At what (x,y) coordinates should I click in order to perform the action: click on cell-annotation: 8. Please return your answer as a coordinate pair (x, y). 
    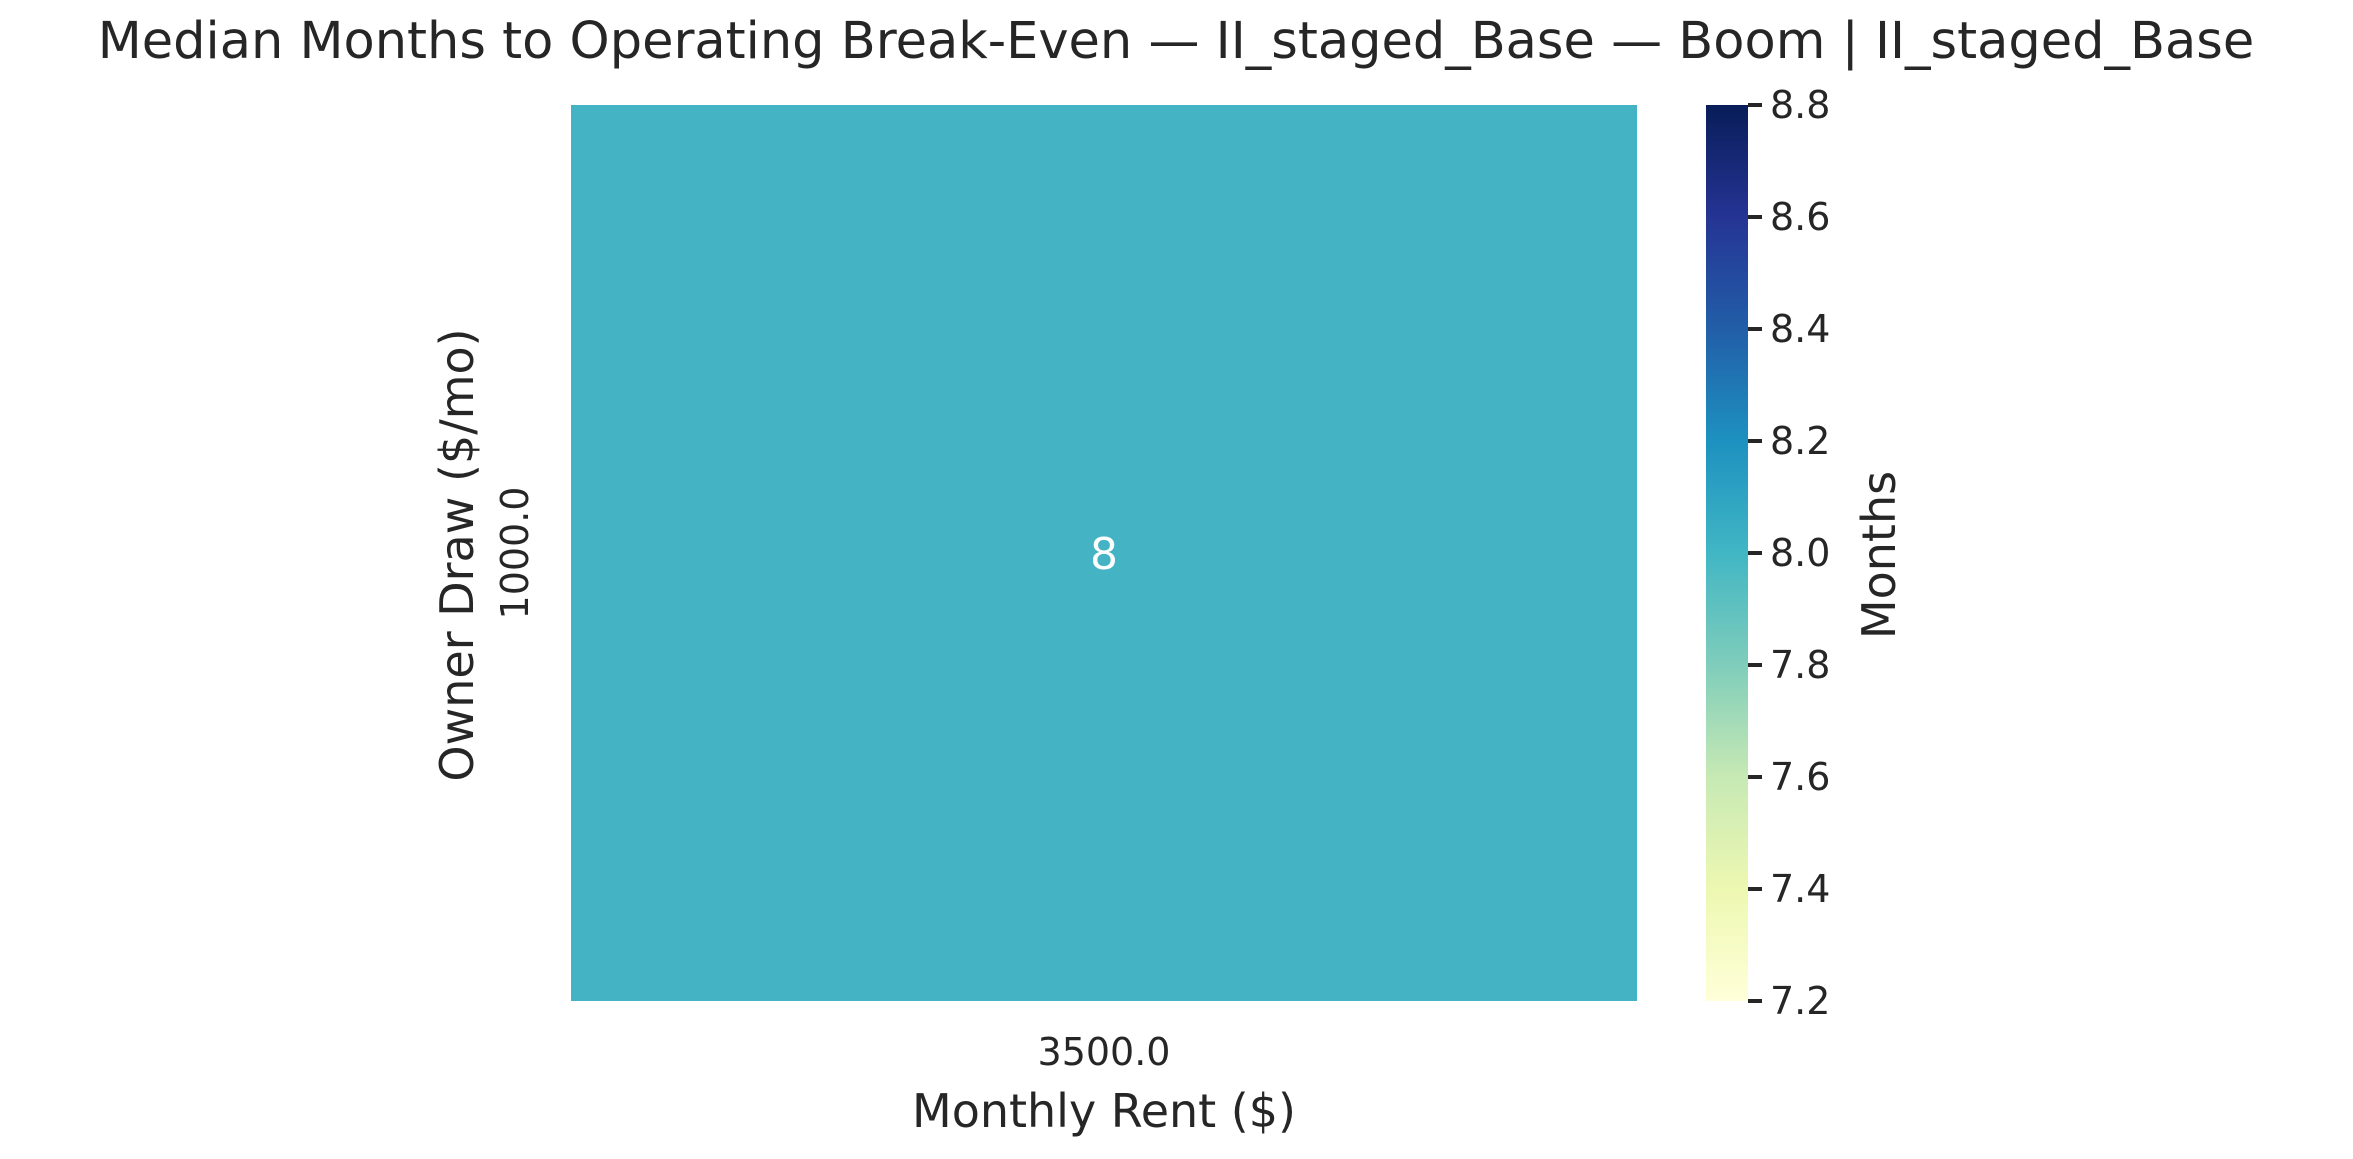
    Looking at the image, I should click on (1104, 554).